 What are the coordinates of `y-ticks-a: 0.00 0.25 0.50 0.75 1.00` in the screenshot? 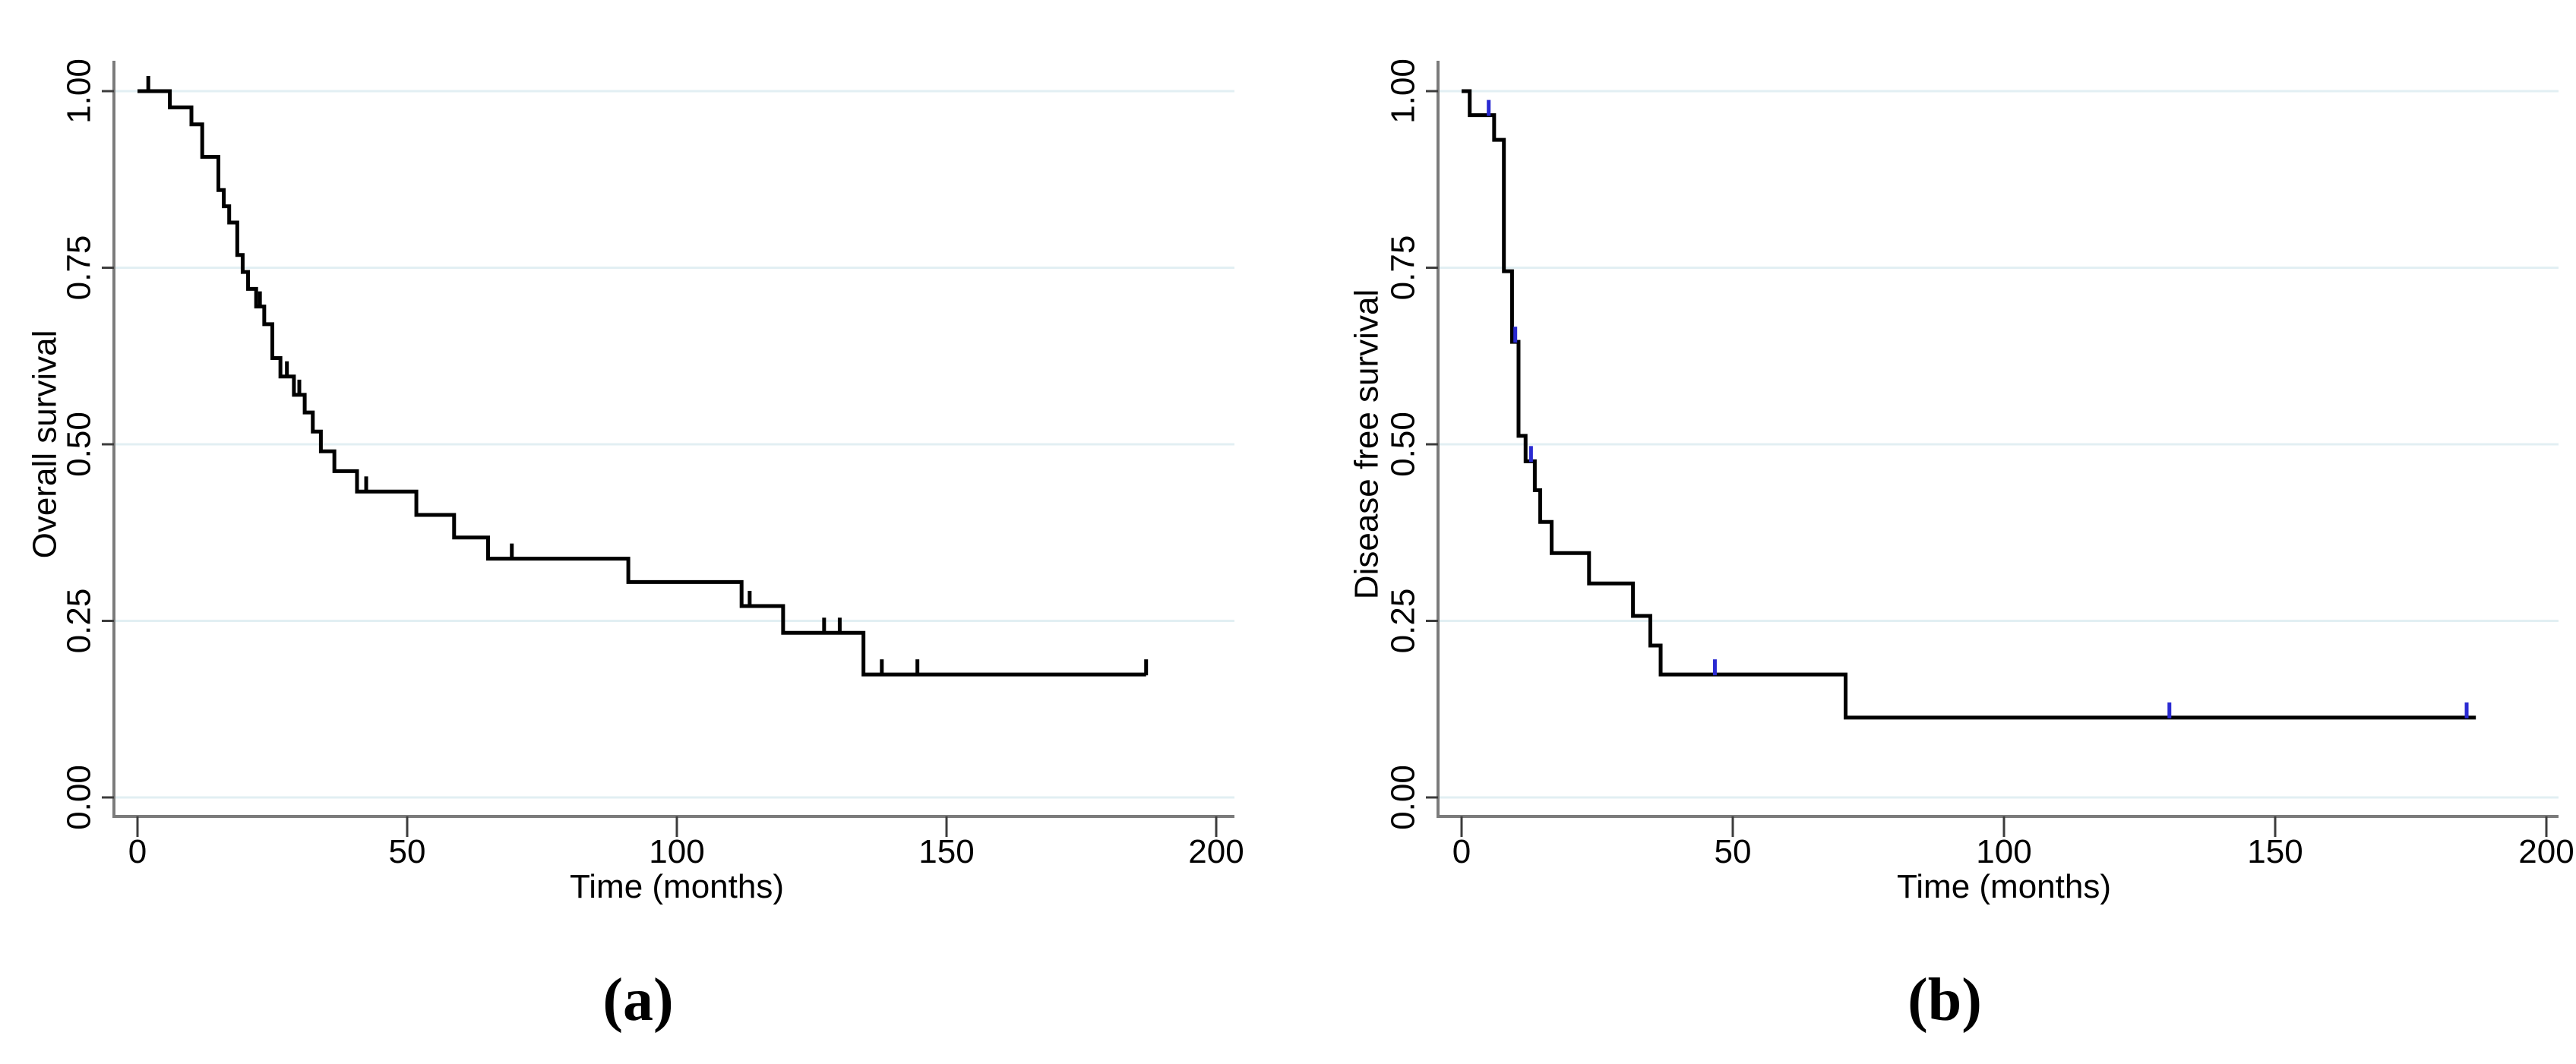 It's located at (87, 444).